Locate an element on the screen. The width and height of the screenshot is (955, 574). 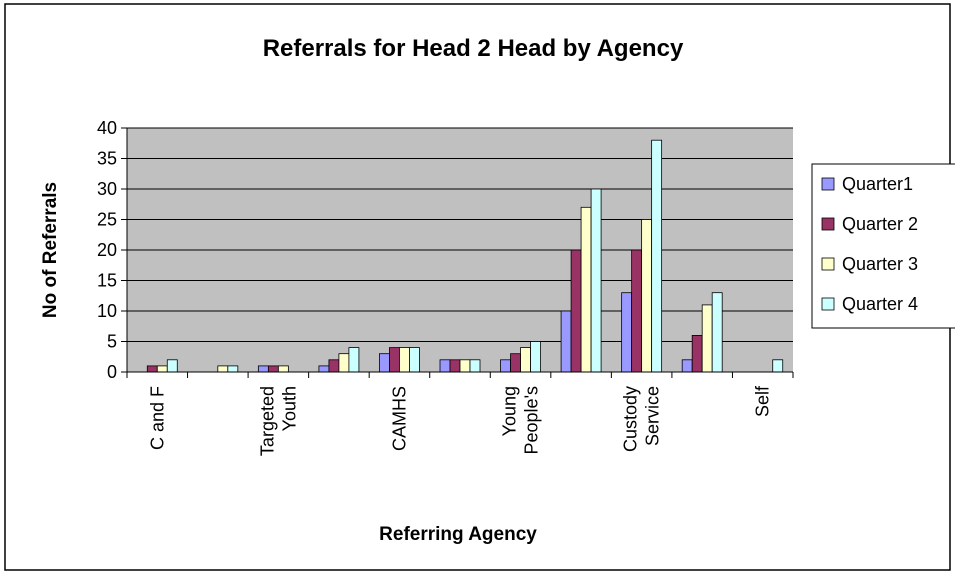
y-tick-label: 30 is located at coordinates (107, 189).